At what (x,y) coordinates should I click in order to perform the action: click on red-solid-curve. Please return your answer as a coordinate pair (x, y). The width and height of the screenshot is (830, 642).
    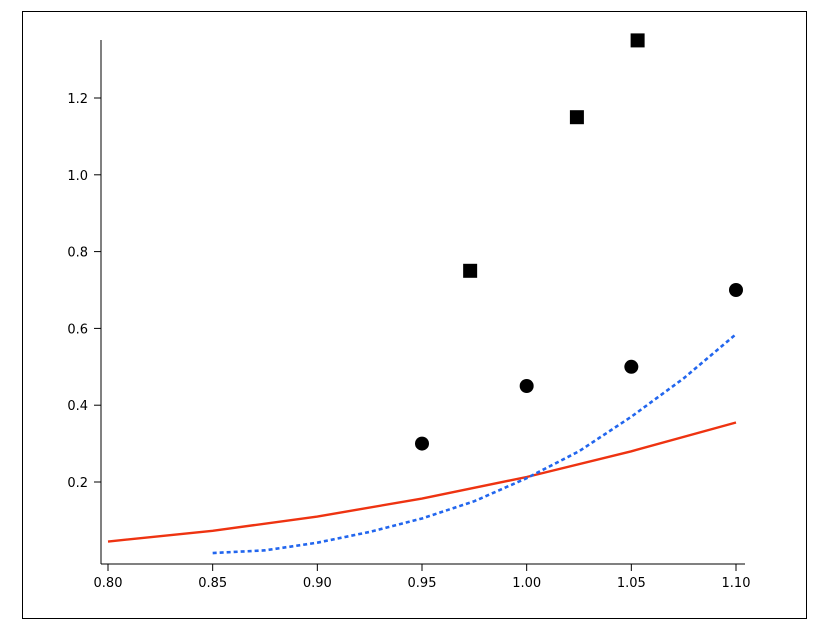
    Looking at the image, I should click on (422, 482).